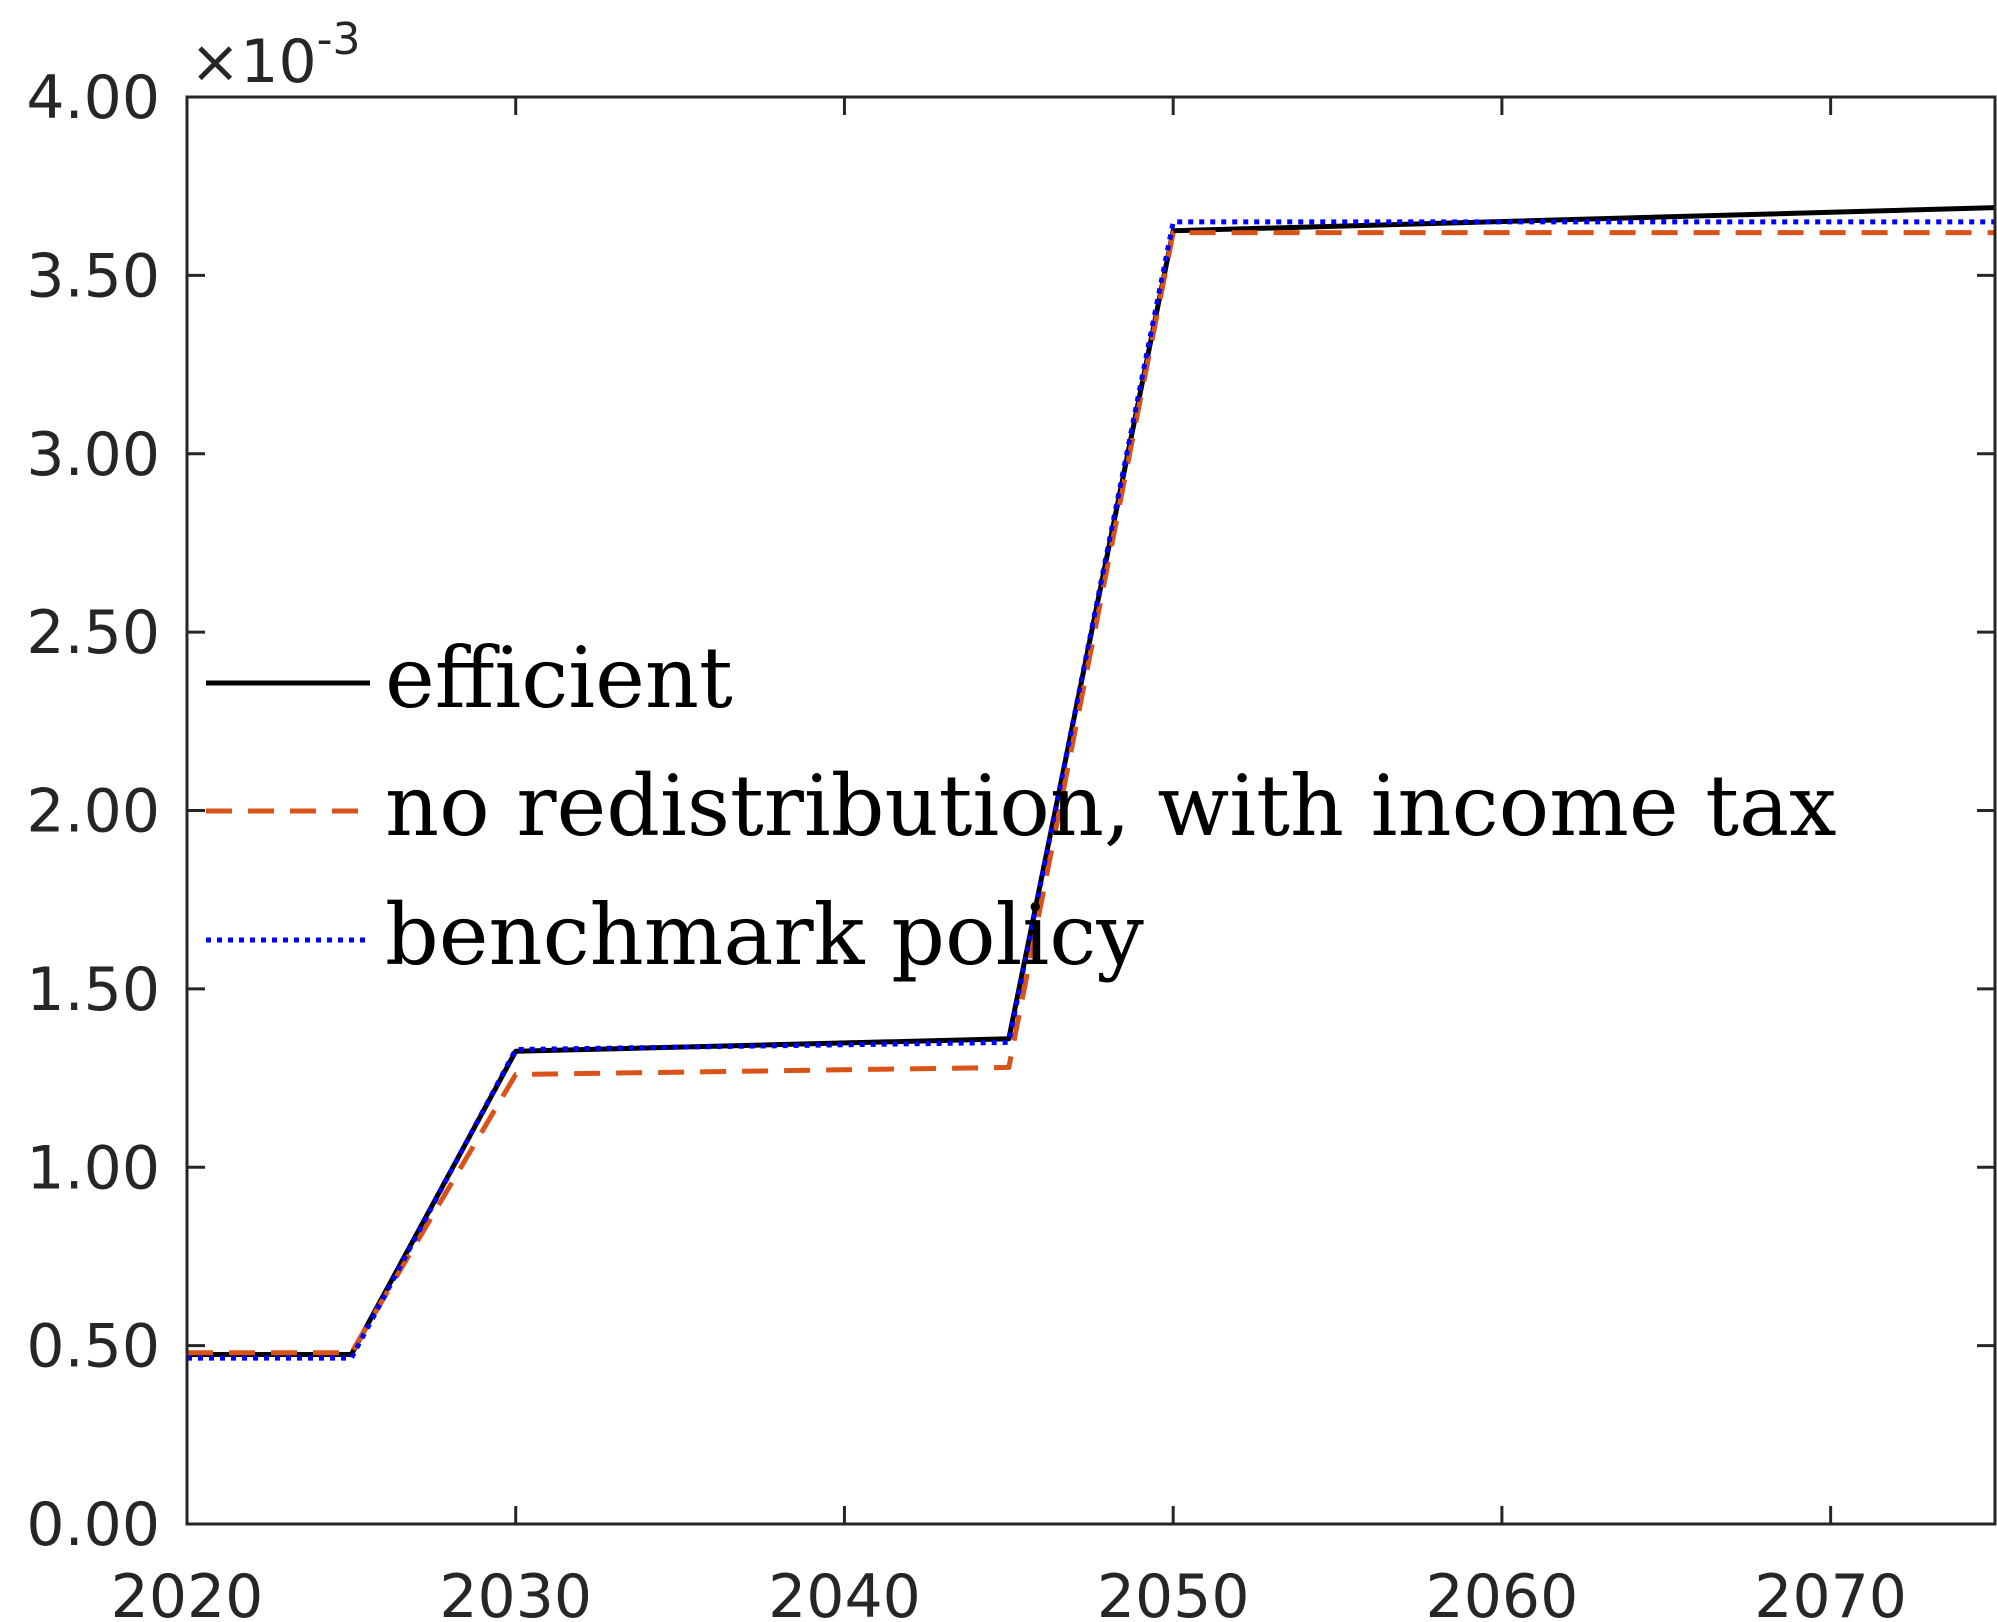 The image size is (1997, 1622). I want to click on x-tick-label: 2050, so click(1173, 1592).